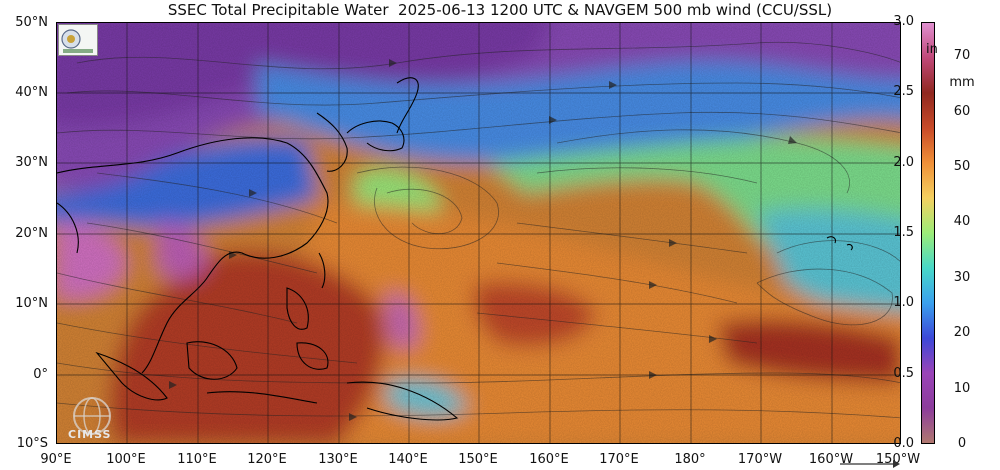 This screenshot has width=1000, height=470. Describe the element at coordinates (962, 82) in the screenshot. I see `colorbar-unit-mm: mm` at that location.